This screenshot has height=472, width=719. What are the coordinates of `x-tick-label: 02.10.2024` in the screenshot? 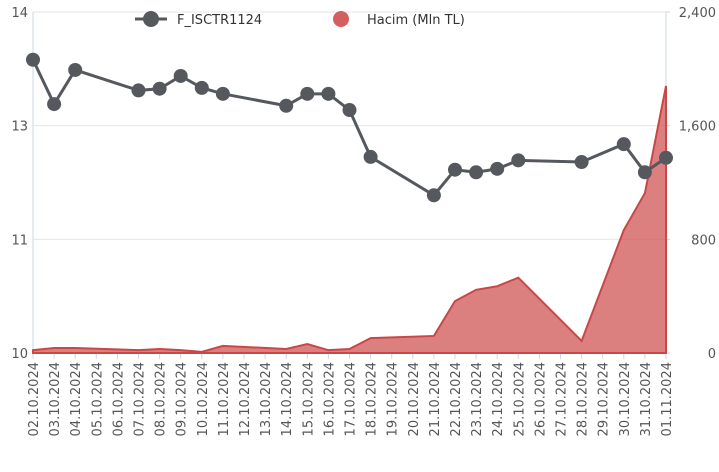 It's located at (34, 399).